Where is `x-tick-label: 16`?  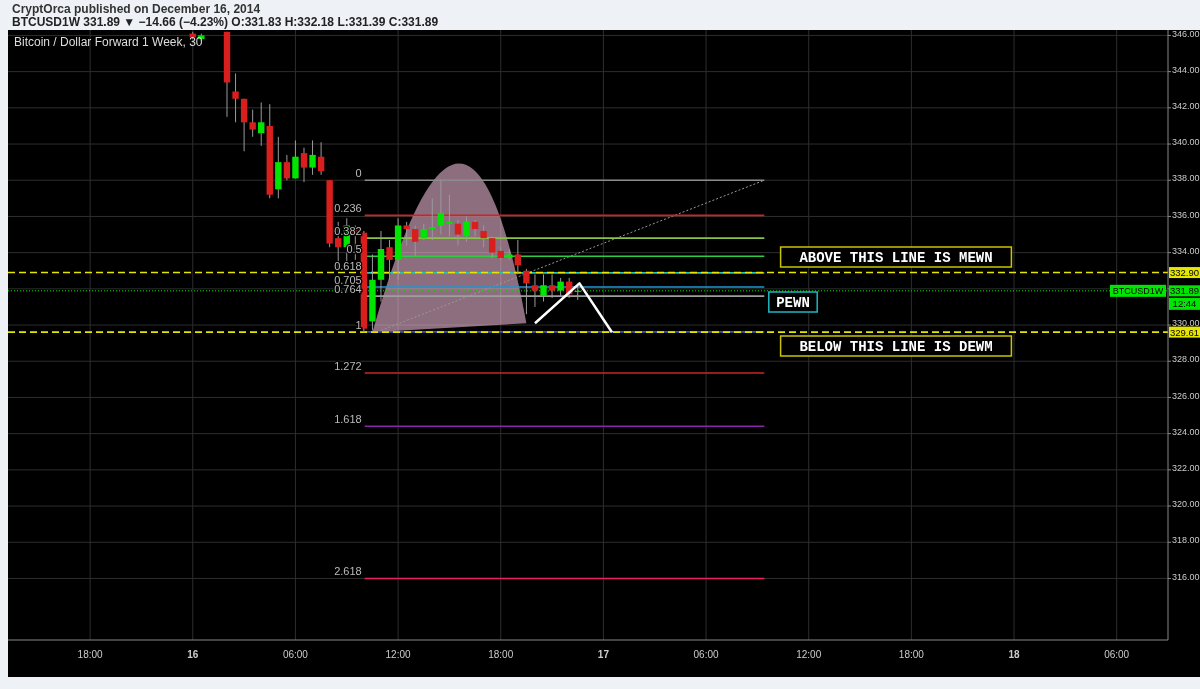 x-tick-label: 16 is located at coordinates (193, 654).